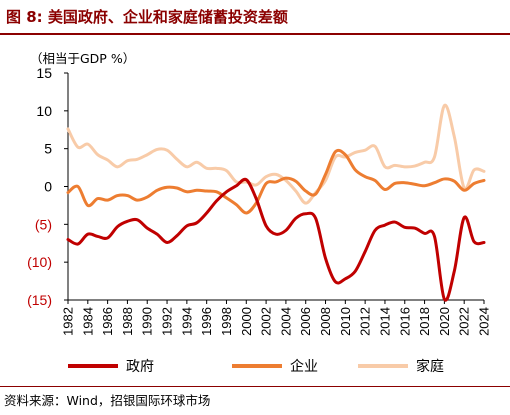 The height and width of the screenshot is (415, 510). I want to click on y-tick-label: (5), so click(43, 224).